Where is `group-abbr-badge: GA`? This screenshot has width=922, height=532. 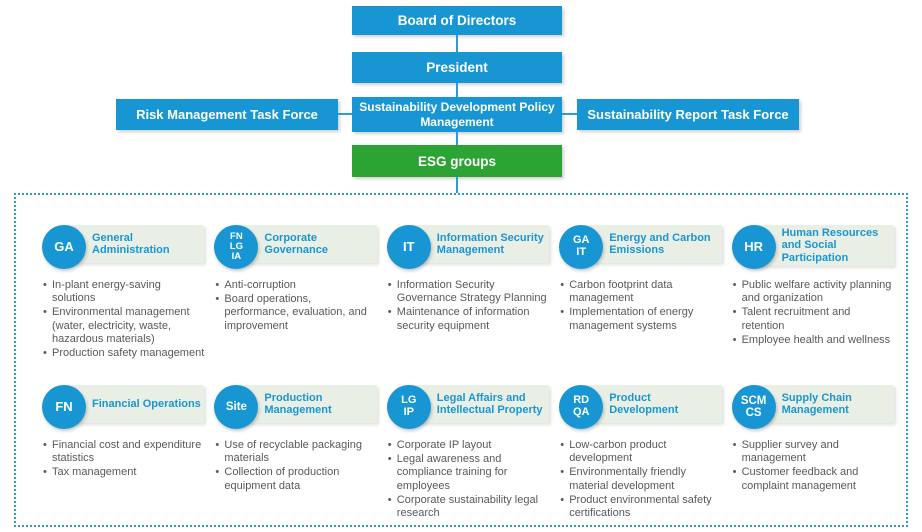
group-abbr-badge: GA is located at coordinates (64, 247).